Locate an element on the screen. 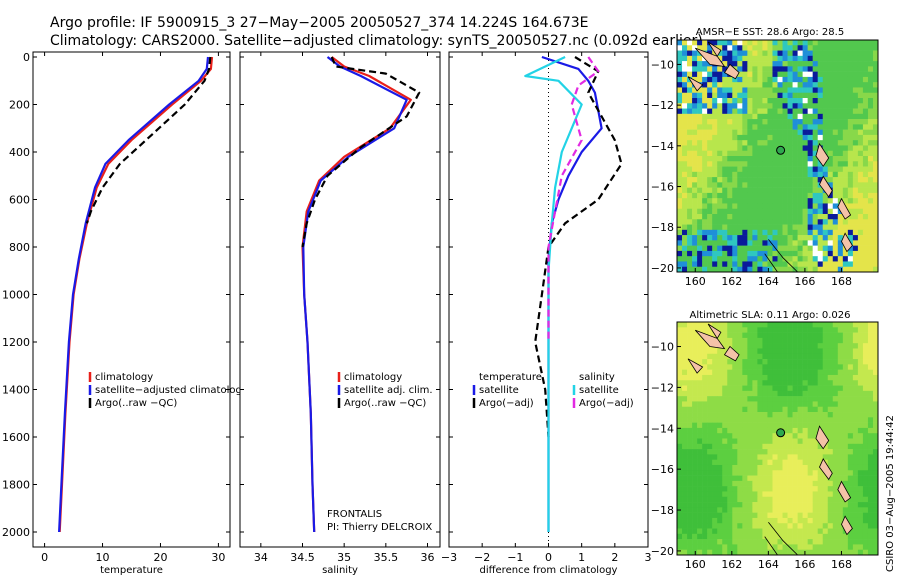  x-axis-label: salinity is located at coordinates (340, 570).